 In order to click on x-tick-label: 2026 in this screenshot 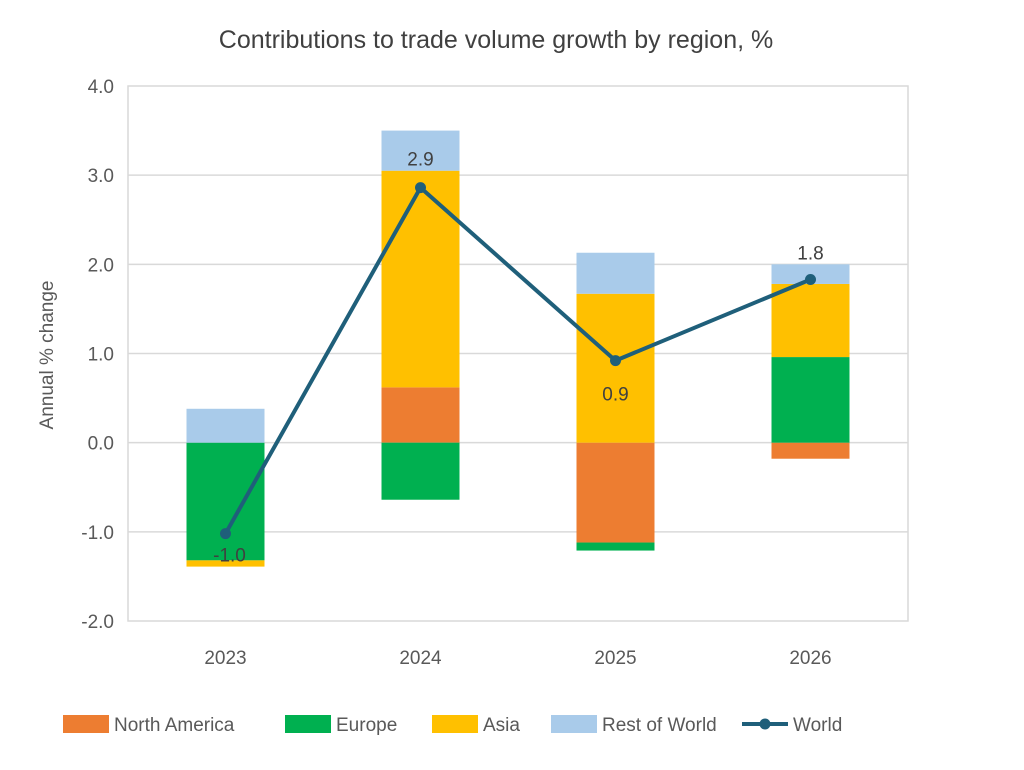, I will do `click(810, 658)`.